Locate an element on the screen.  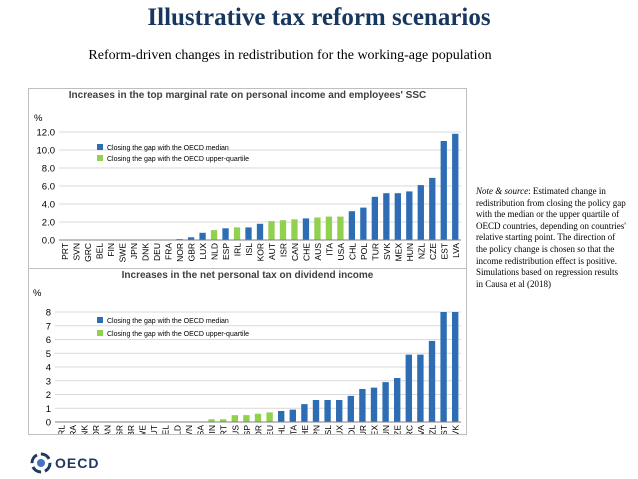
x-tick-label: FRA is located at coordinates (169, 251).